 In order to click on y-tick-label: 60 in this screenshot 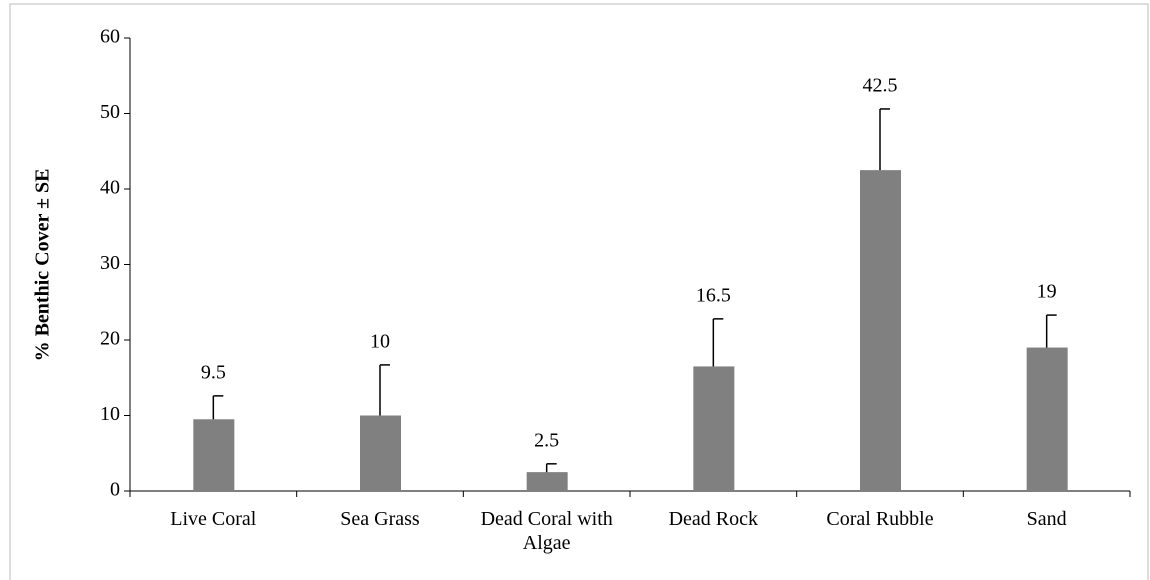, I will do `click(110, 37)`.